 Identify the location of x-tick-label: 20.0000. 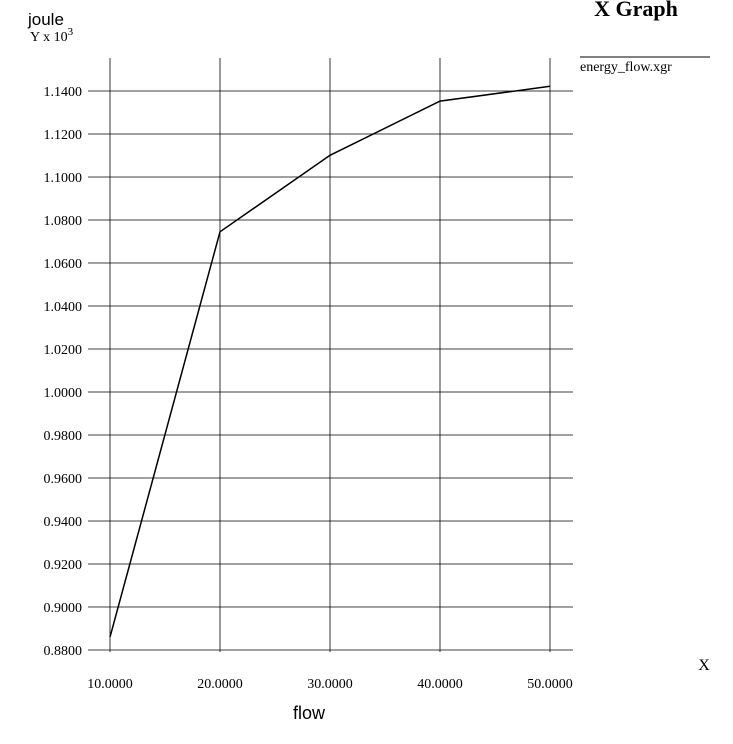
(220, 684).